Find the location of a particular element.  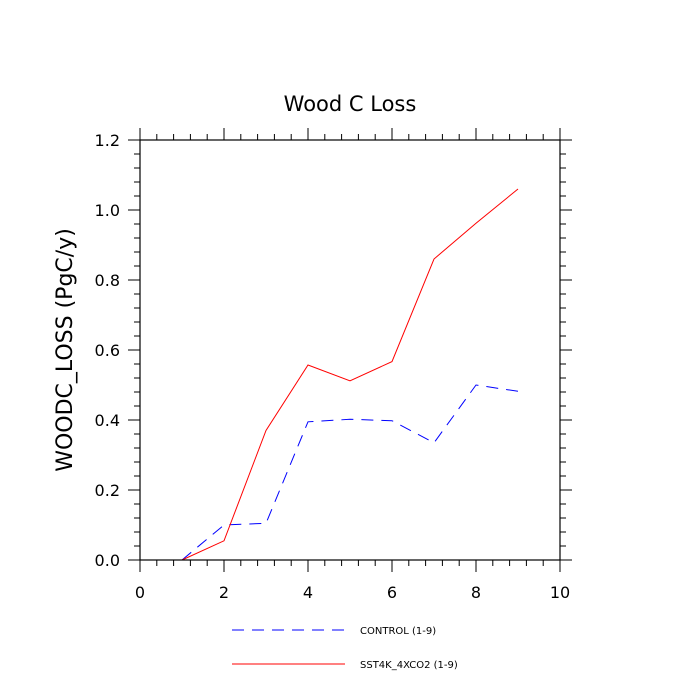

chart-title: Wood C Loss is located at coordinates (350, 104).